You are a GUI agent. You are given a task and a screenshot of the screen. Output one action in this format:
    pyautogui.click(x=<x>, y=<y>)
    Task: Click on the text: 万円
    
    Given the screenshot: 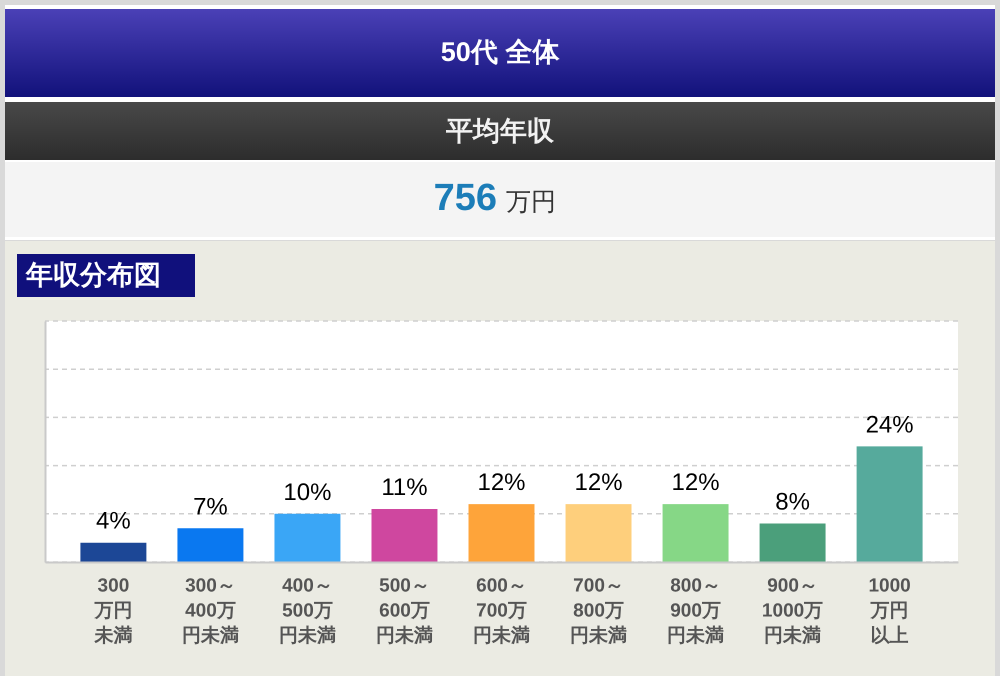 What is the action you would take?
    pyautogui.click(x=531, y=202)
    